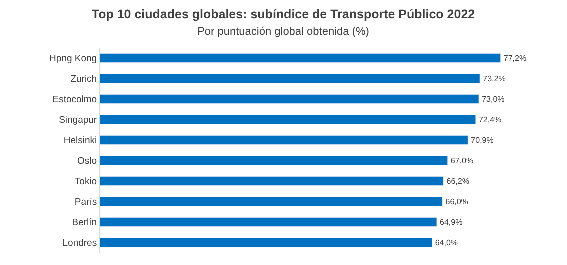  What do you see at coordinates (85, 223) in the screenshot?
I see `y-tick-label: Berlín` at bounding box center [85, 223].